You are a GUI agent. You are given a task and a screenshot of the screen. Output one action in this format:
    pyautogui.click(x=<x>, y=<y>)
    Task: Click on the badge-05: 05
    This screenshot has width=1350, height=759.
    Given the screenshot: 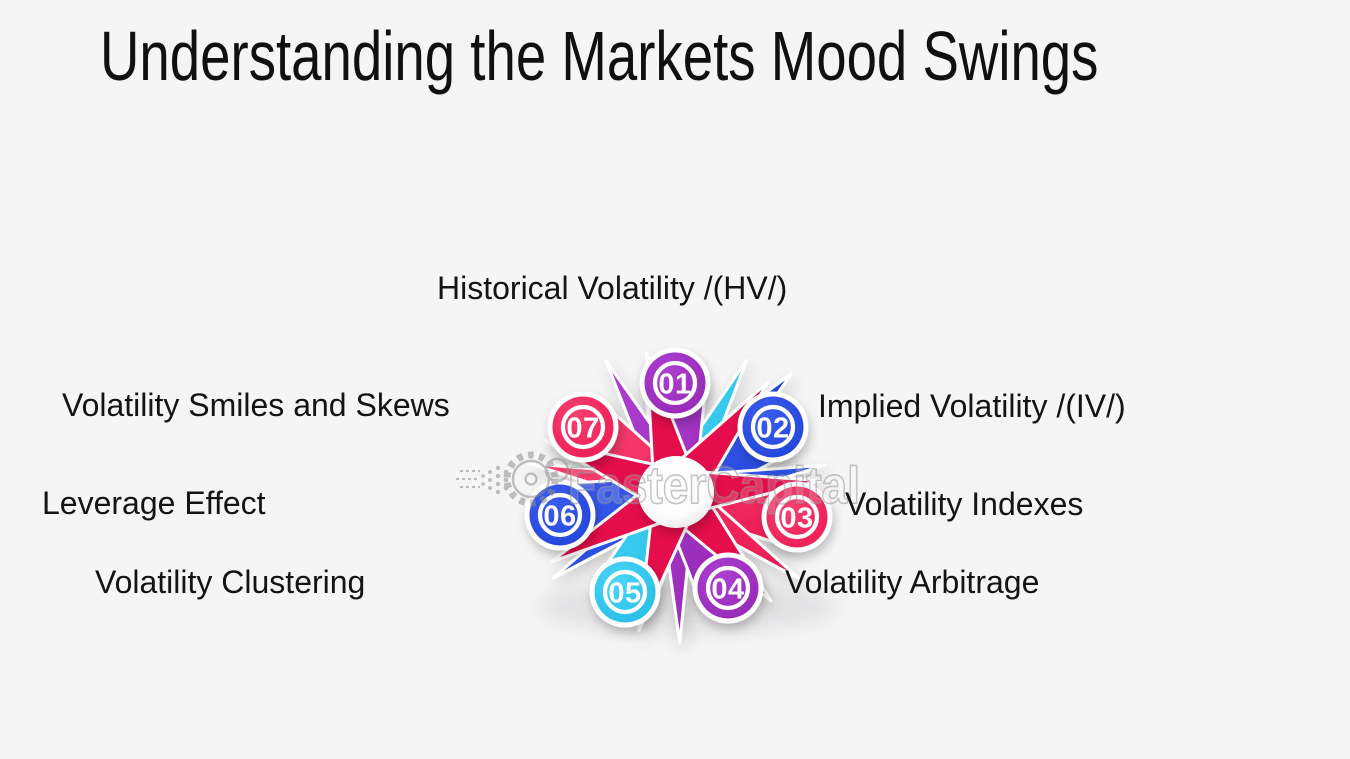 What is the action you would take?
    pyautogui.click(x=625, y=592)
    